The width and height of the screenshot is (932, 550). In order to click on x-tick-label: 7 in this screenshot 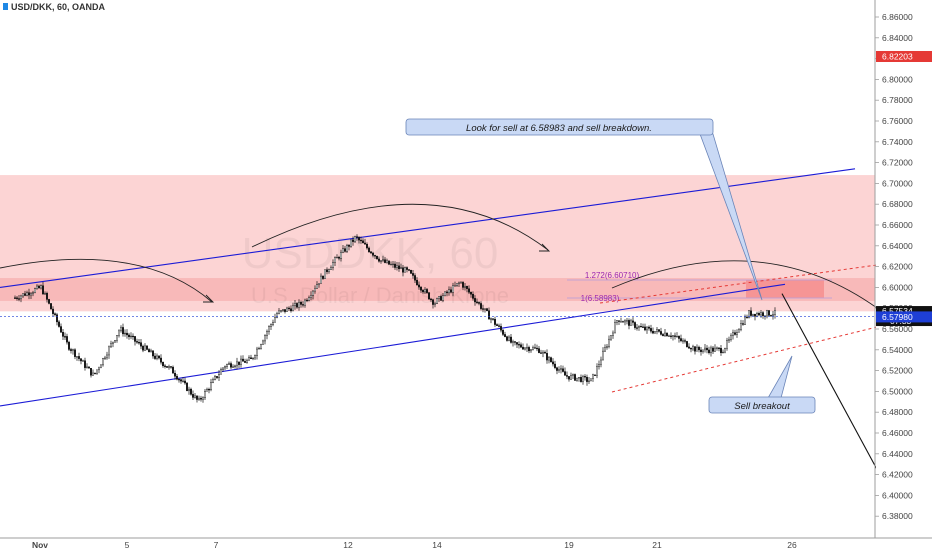, I will do `click(216, 545)`.